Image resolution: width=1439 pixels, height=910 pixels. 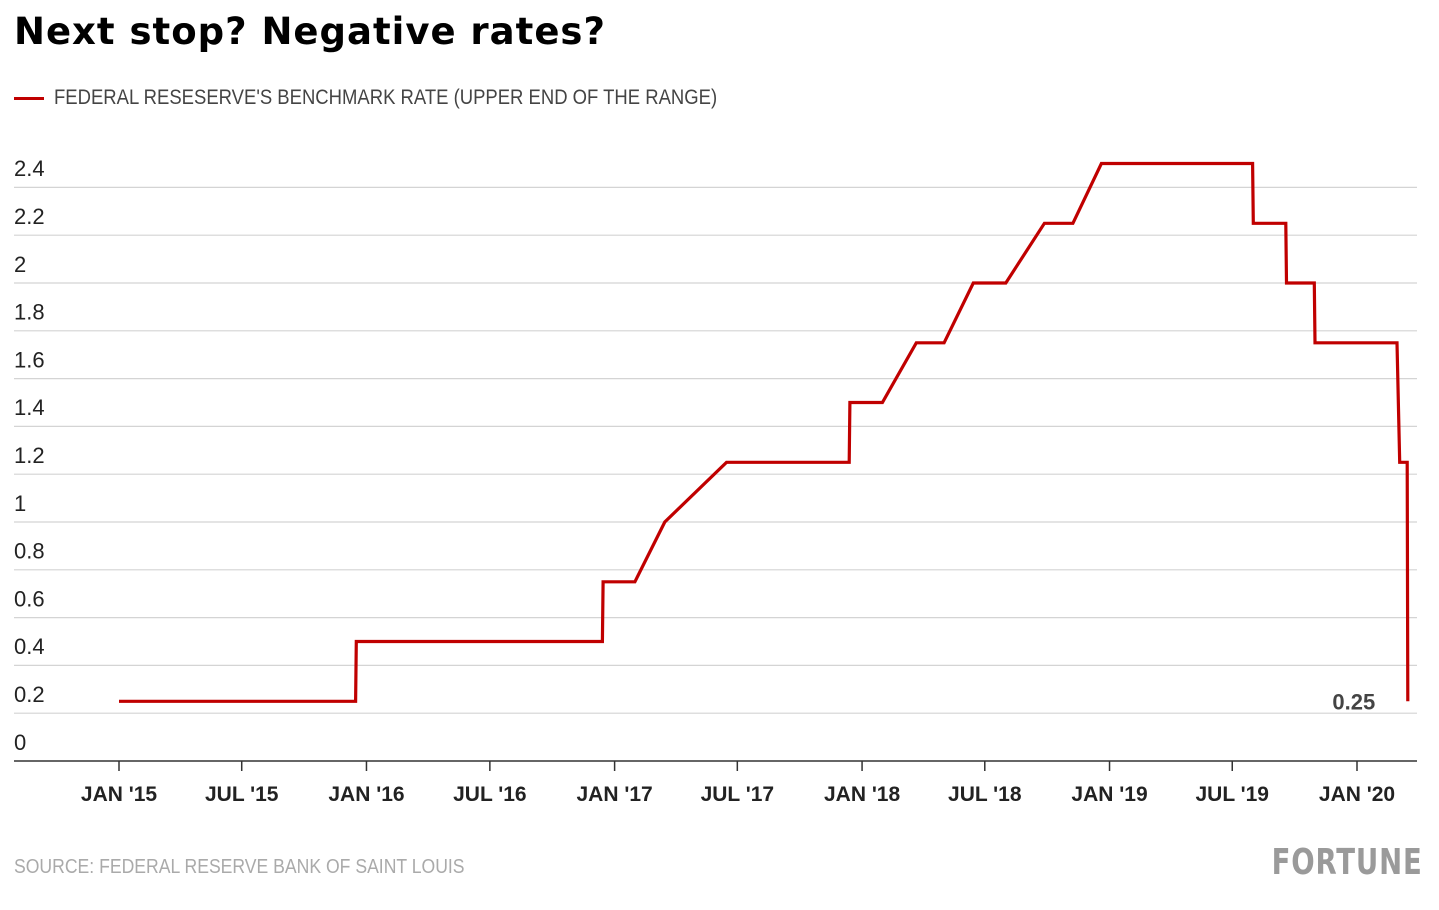 What do you see at coordinates (29, 216) in the screenshot?
I see `y-tick-label: 2.2` at bounding box center [29, 216].